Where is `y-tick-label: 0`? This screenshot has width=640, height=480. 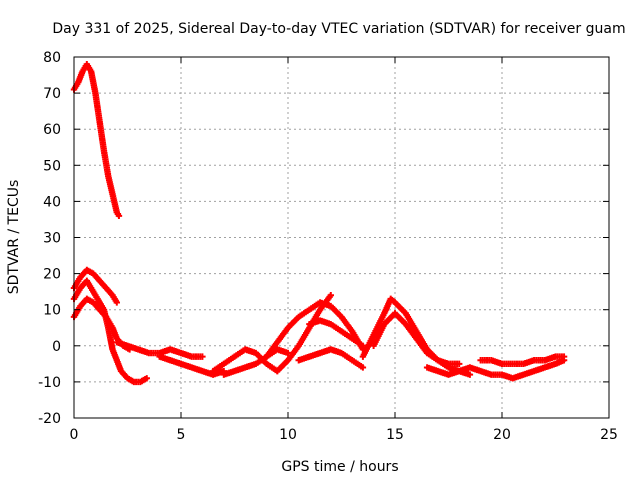 y-tick-label: 0 is located at coordinates (56, 347).